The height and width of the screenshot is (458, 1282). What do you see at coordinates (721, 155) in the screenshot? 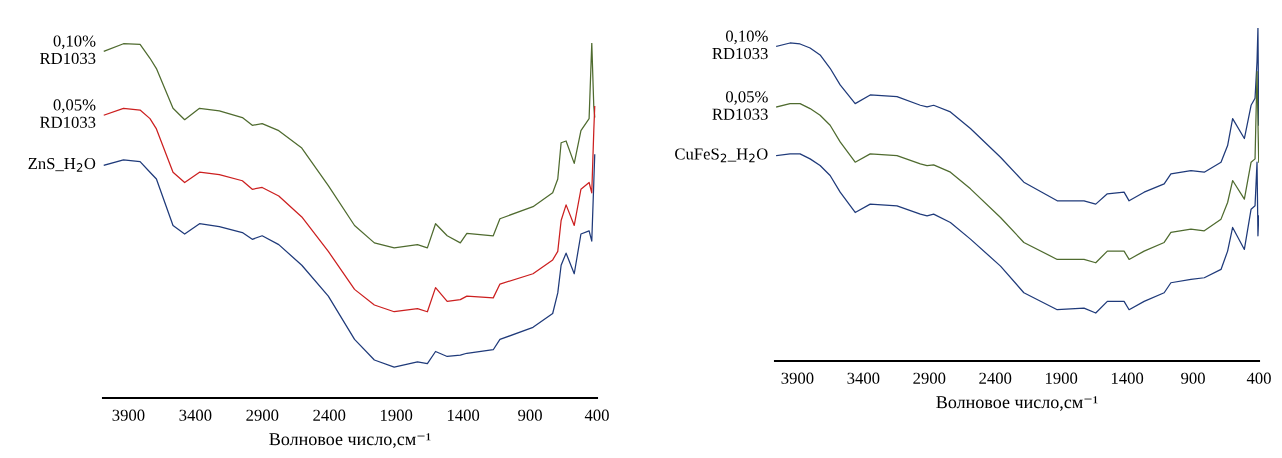
I see `series-label: CuFeS$_{2}$_H$_{2}$O` at bounding box center [721, 155].